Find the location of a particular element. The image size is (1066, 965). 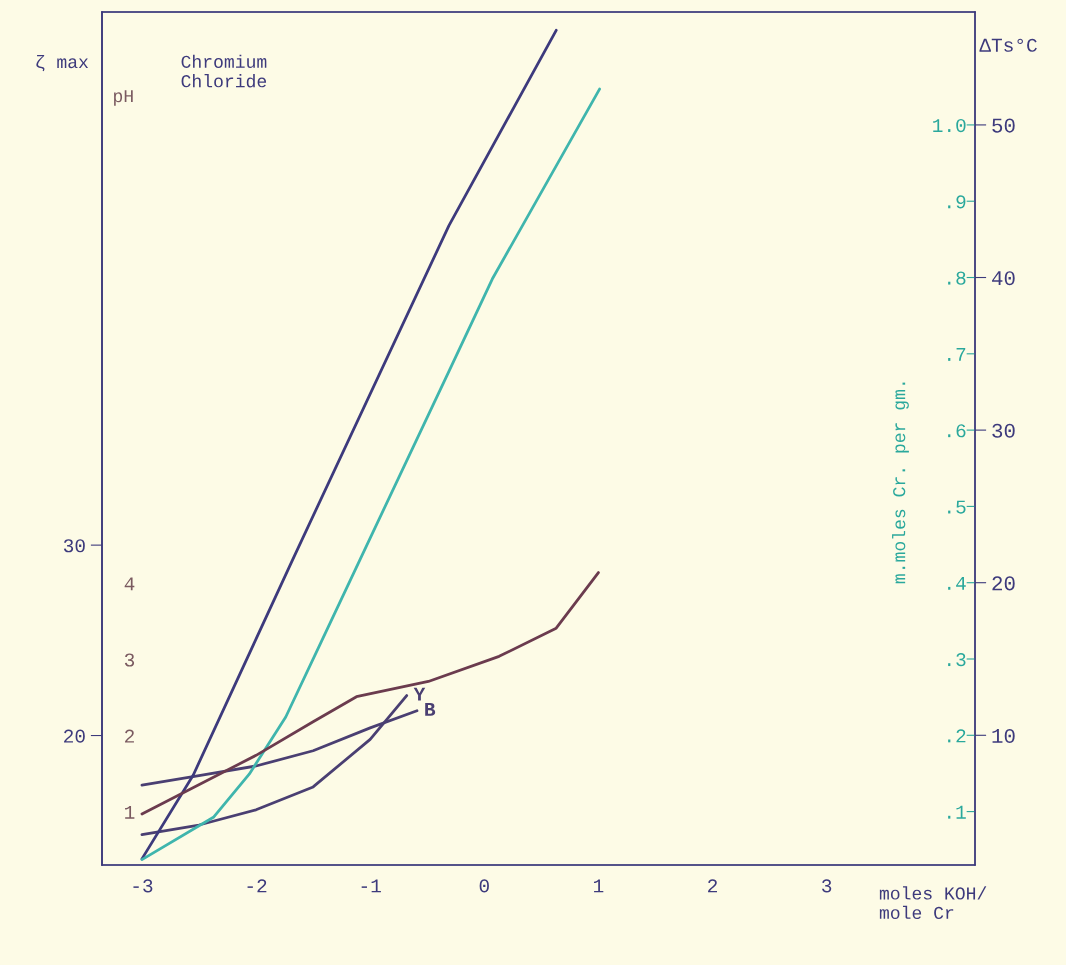

y3-tick-label: .3 is located at coordinates (957, 660).